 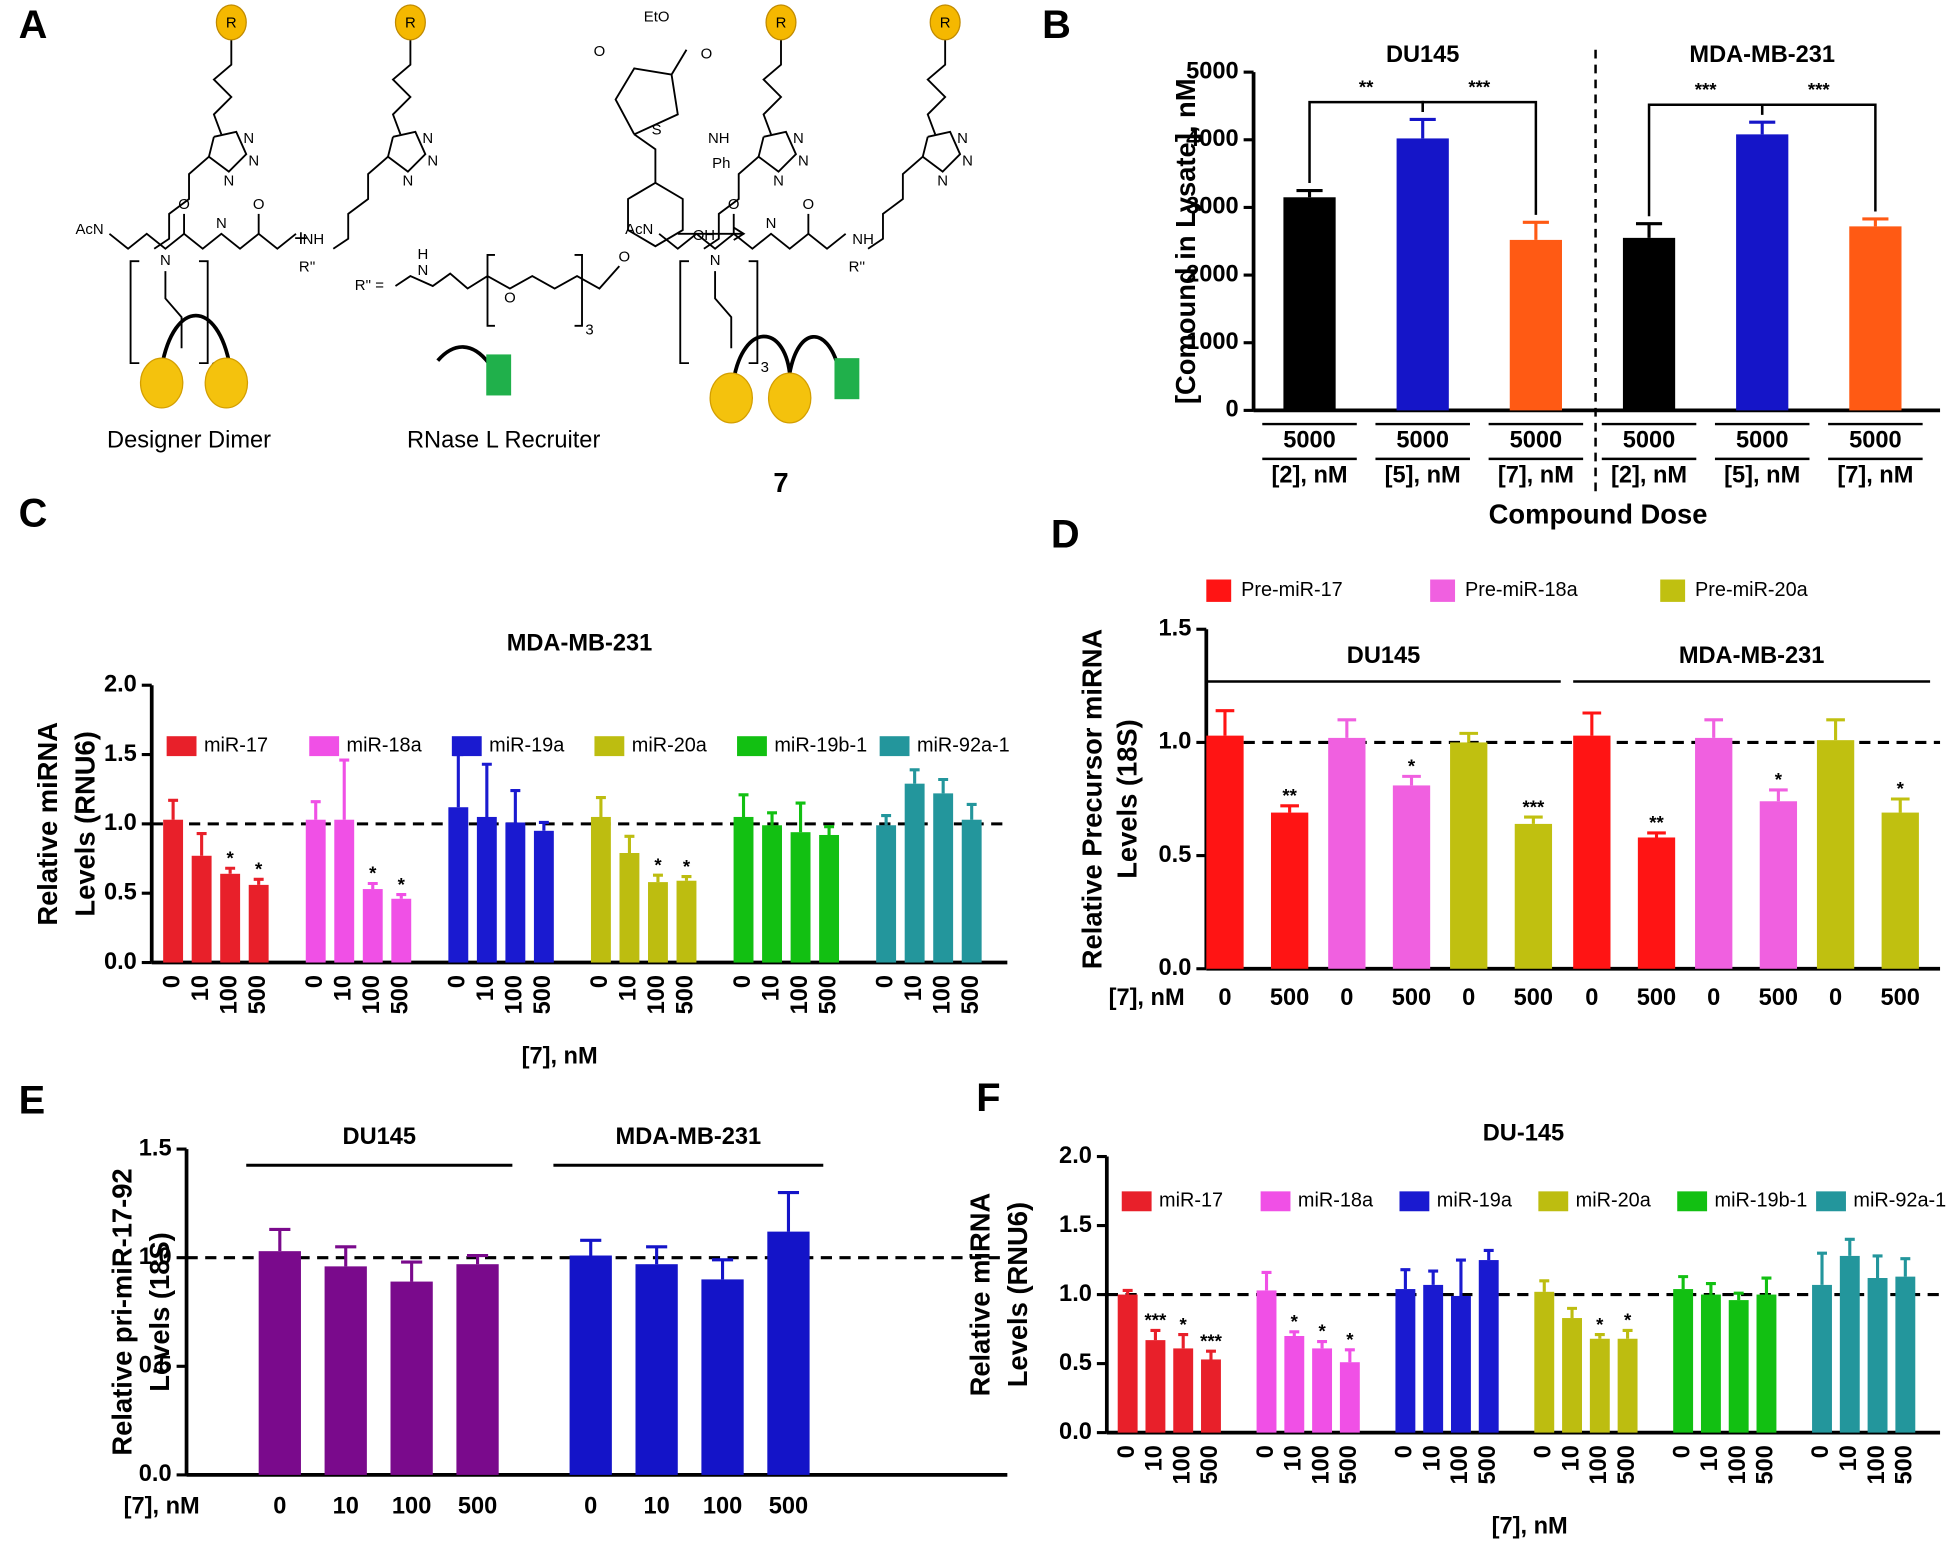 I want to click on x-tick-label: [5], nM, so click(x=1762, y=476).